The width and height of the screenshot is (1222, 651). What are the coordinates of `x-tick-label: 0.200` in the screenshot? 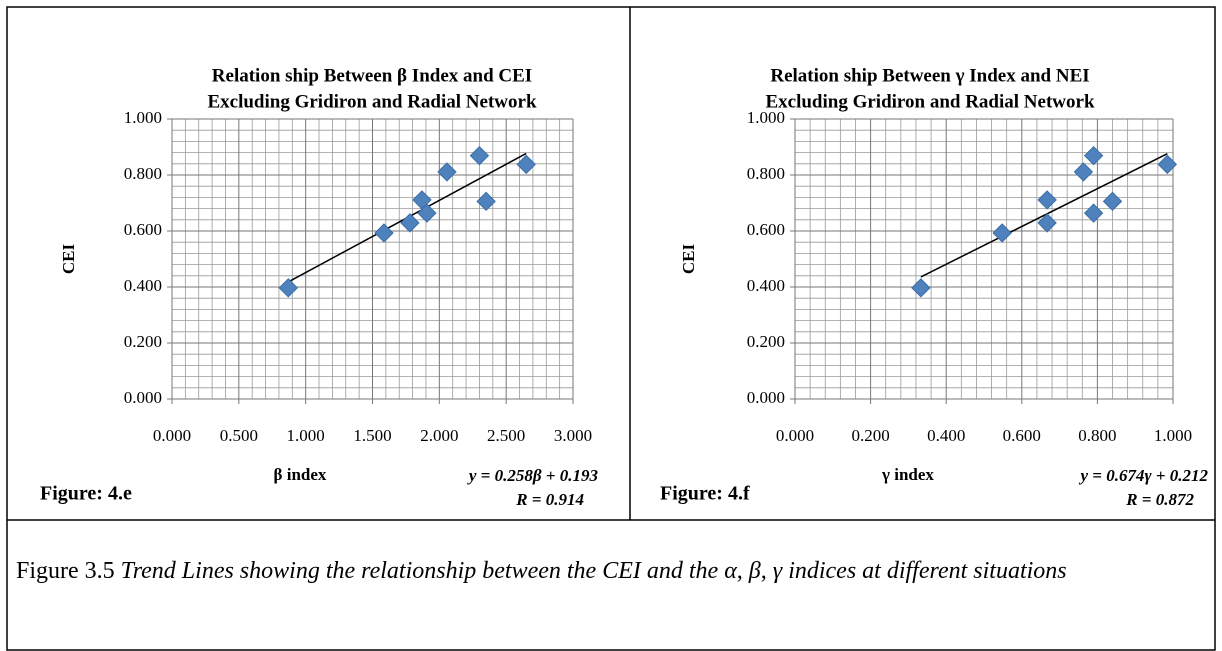 It's located at (870, 435).